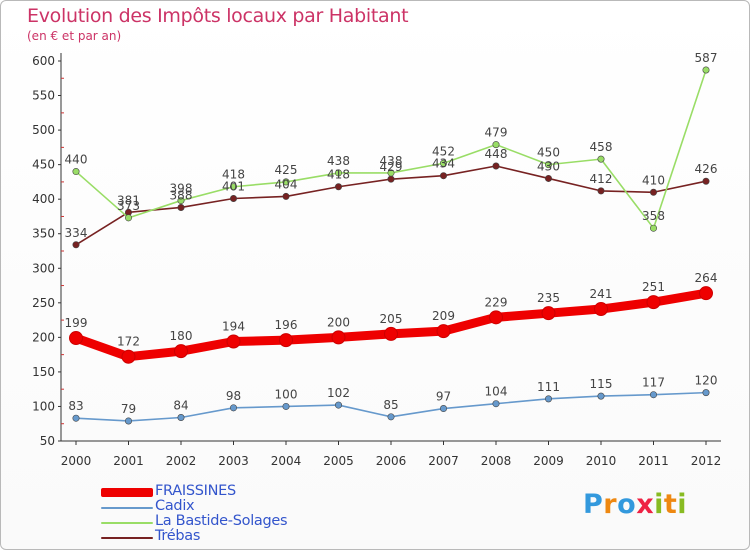  What do you see at coordinates (645, 504) in the screenshot?
I see `logo-letter: x` at bounding box center [645, 504].